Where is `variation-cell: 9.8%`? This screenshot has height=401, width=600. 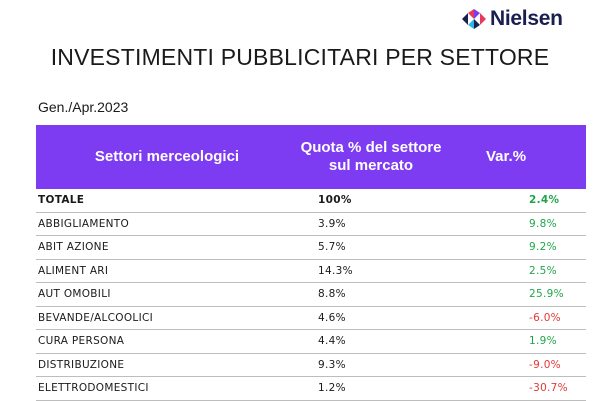 variation-cell: 9.8% is located at coordinates (515, 224).